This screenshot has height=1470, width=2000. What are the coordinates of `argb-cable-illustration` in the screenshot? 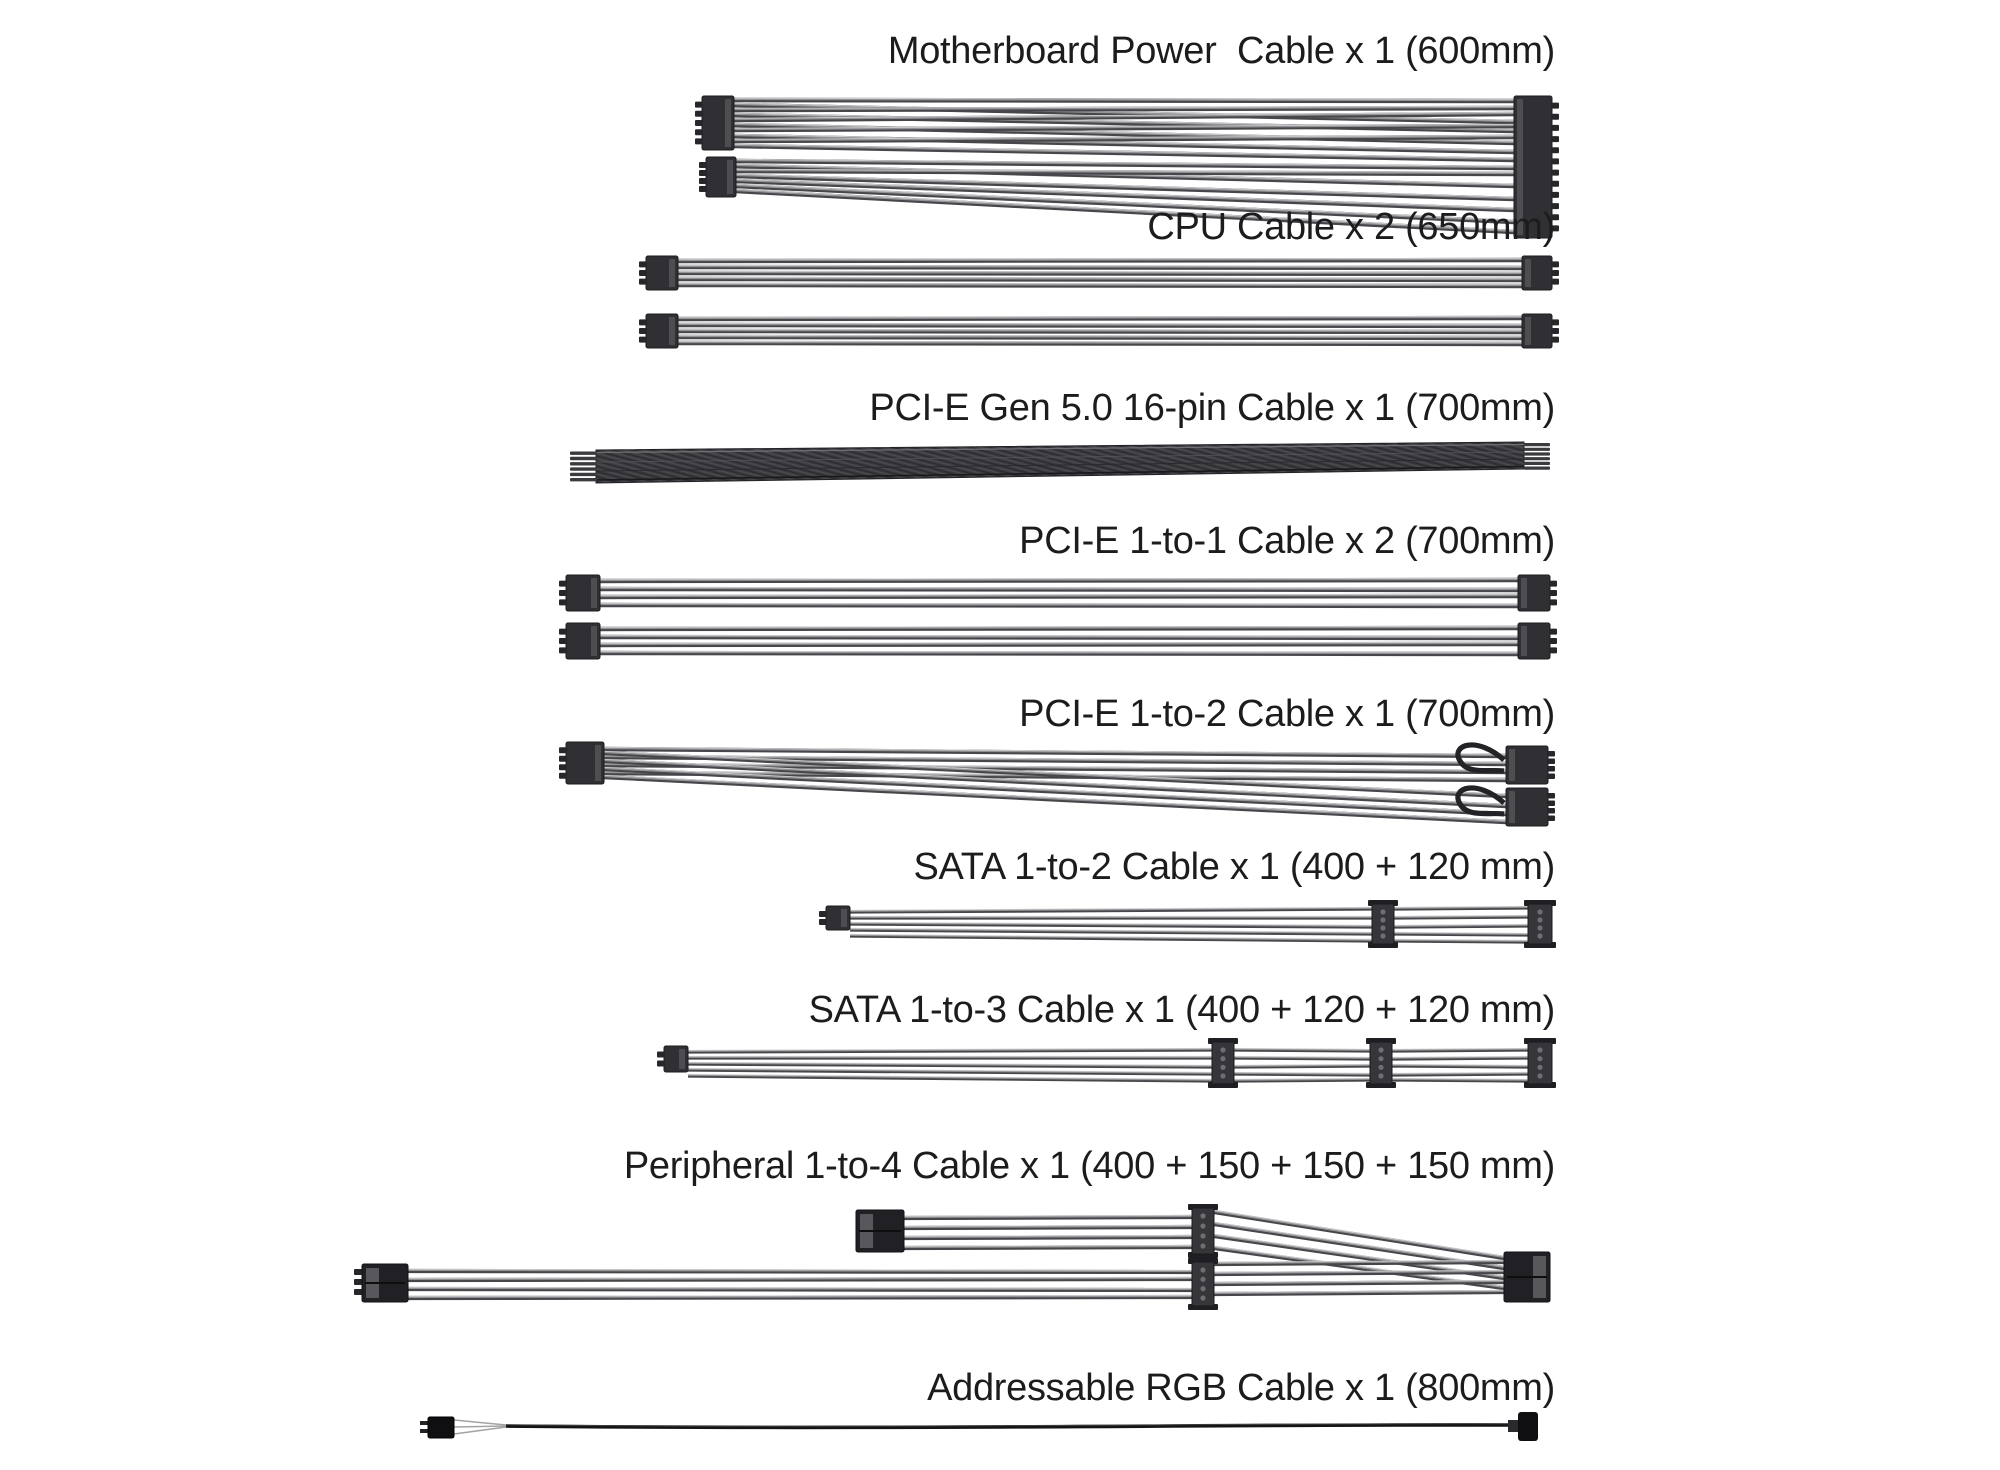 It's located at (979, 1426).